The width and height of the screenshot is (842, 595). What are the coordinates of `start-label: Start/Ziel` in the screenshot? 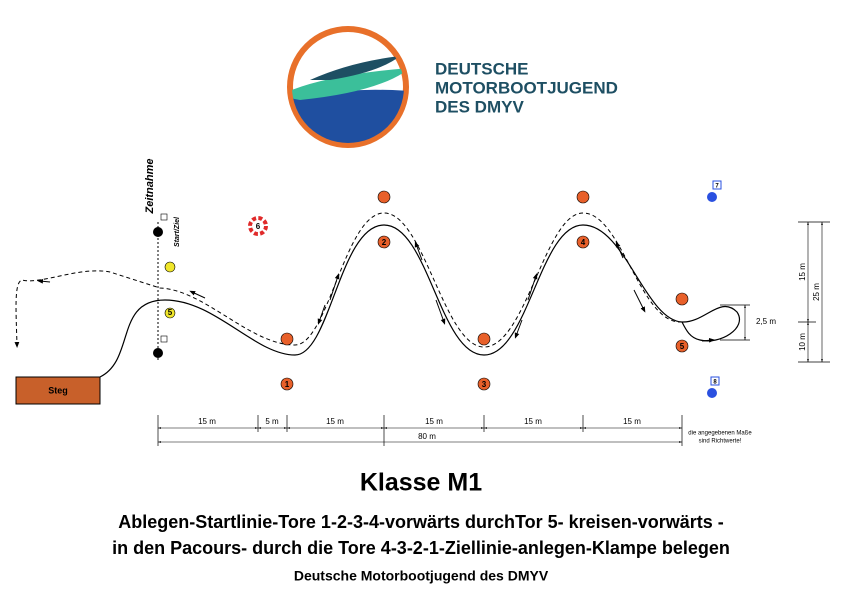 It's located at (177, 231).